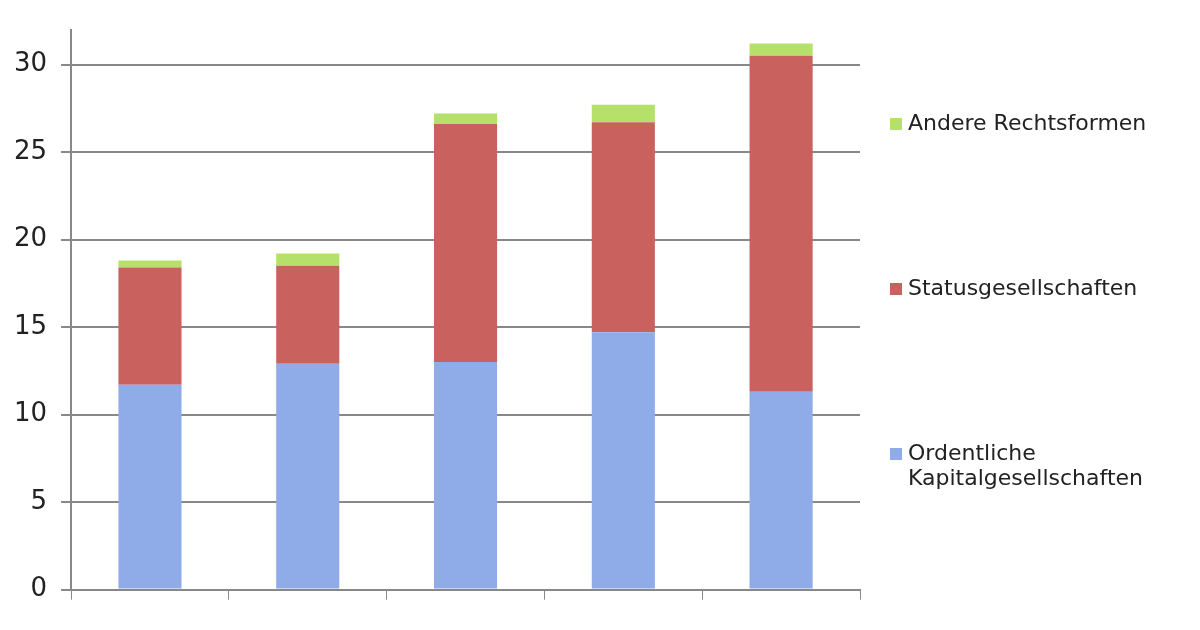 The width and height of the screenshot is (1200, 630). I want to click on y-tick-label: 20, so click(30, 237).